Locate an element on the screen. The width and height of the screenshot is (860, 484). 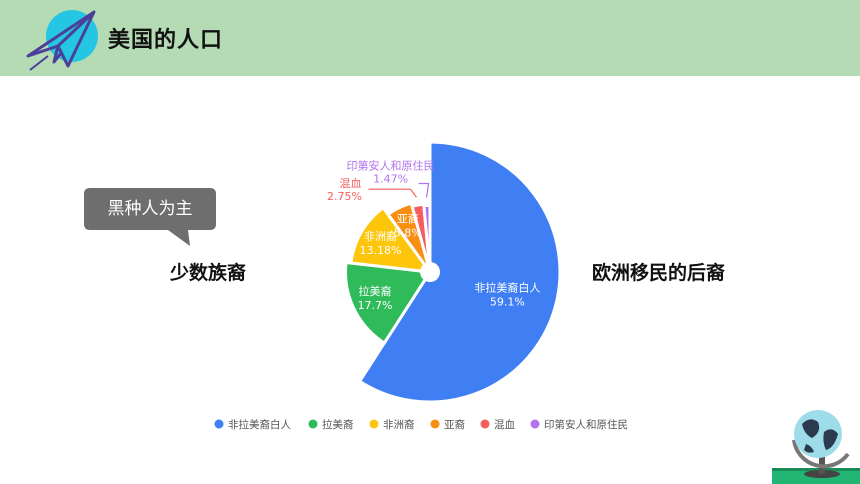
slice-value-label: 2.75% is located at coordinates (344, 196).